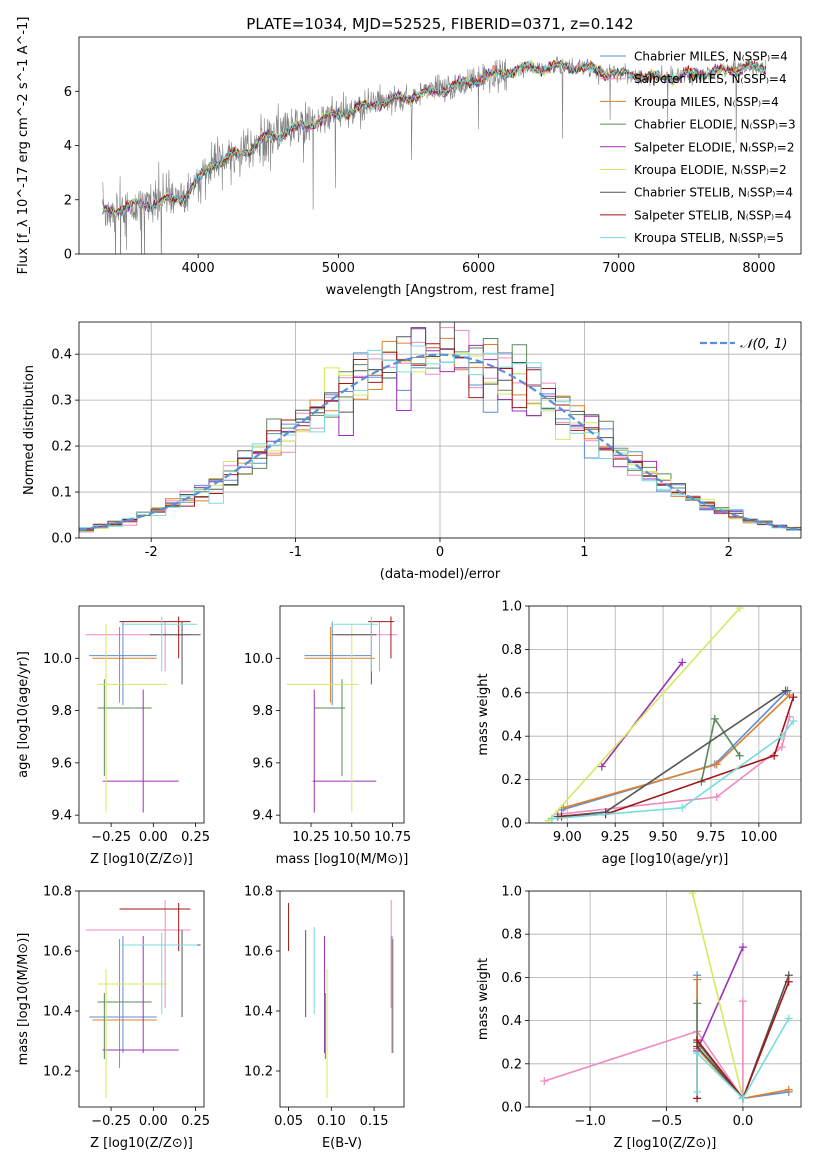 This screenshot has width=819, height=1170. What do you see at coordinates (258, 1072) in the screenshot?
I see `y-tick-label: 10.2` at bounding box center [258, 1072].